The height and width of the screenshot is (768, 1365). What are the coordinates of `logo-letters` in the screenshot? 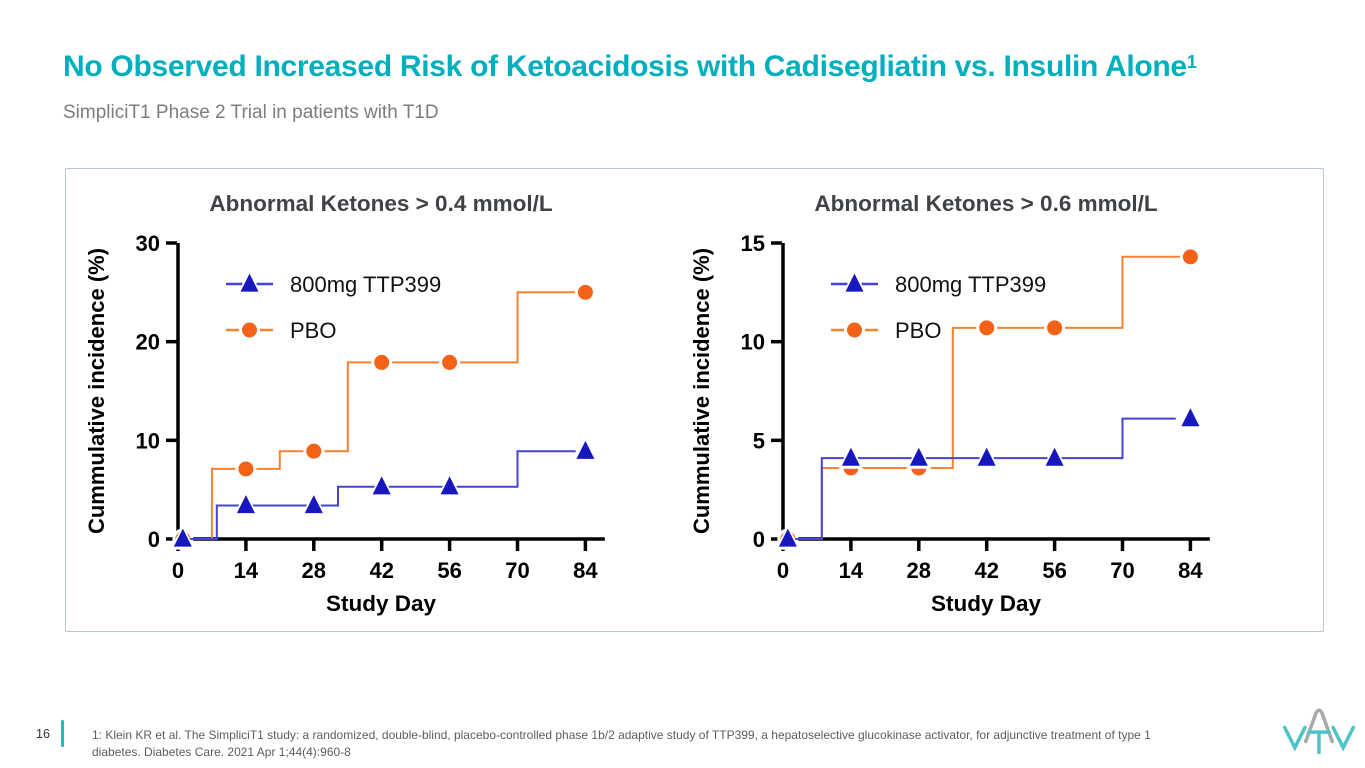 It's located at (1319, 740).